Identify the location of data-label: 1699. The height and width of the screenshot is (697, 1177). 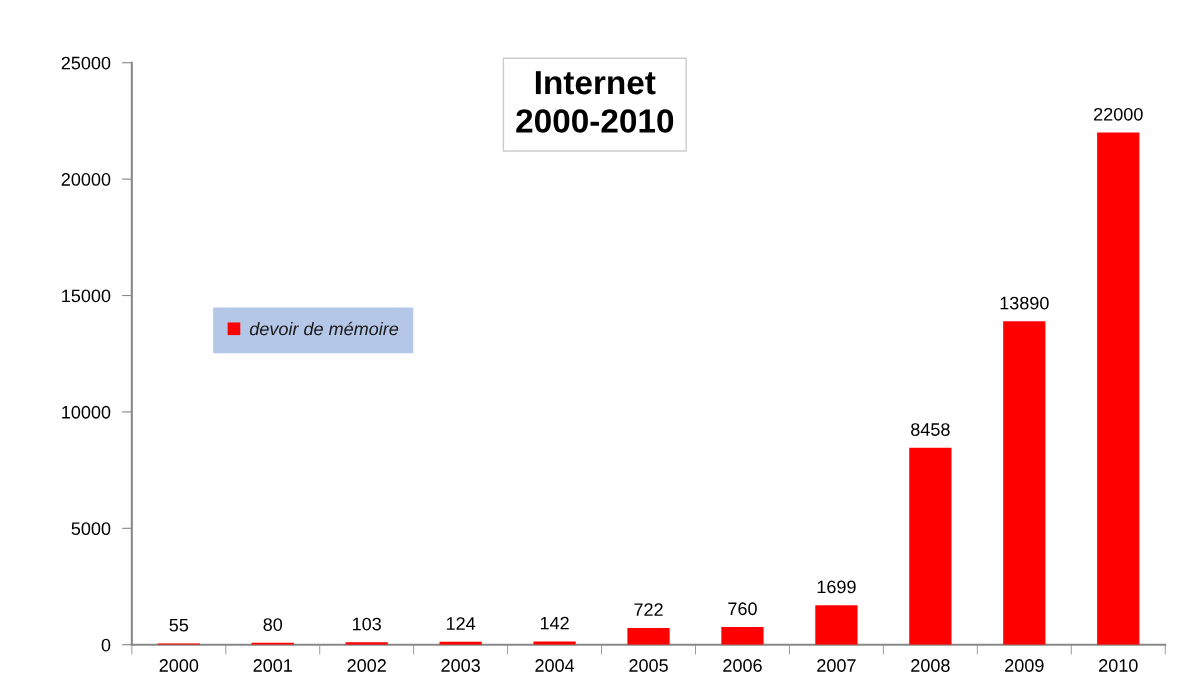
(836, 587).